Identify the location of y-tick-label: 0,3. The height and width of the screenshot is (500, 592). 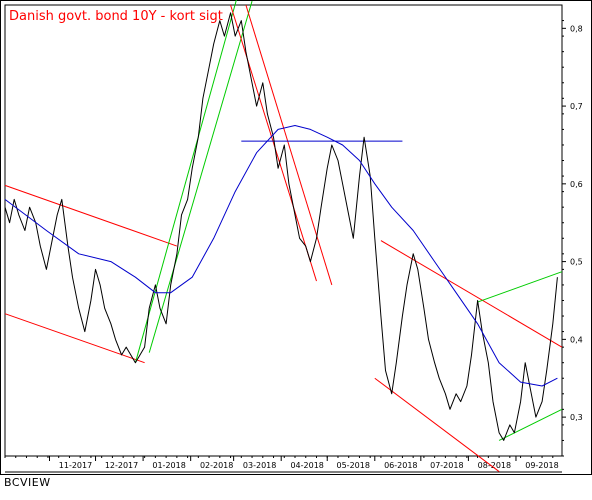
(576, 417).